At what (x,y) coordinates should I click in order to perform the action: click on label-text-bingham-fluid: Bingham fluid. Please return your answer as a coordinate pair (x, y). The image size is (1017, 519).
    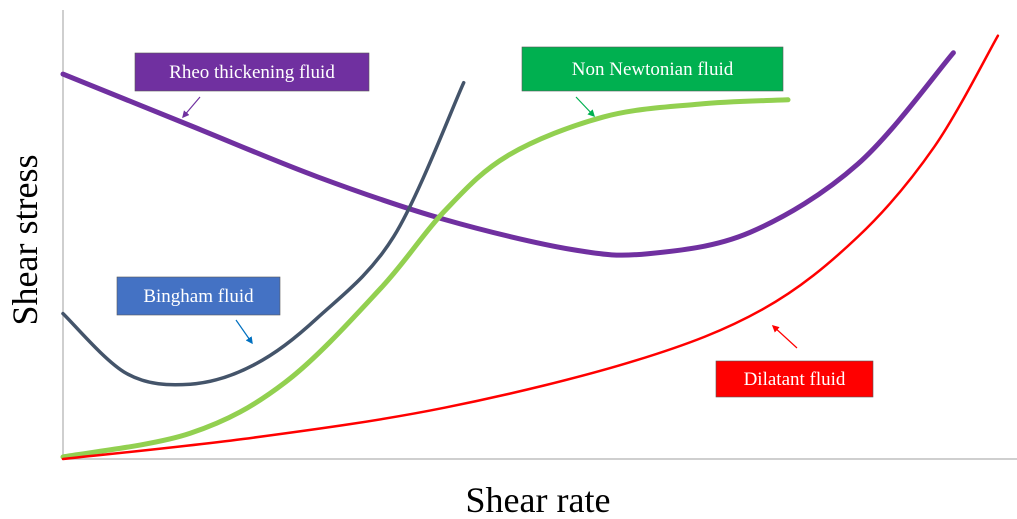
    Looking at the image, I should click on (198, 296).